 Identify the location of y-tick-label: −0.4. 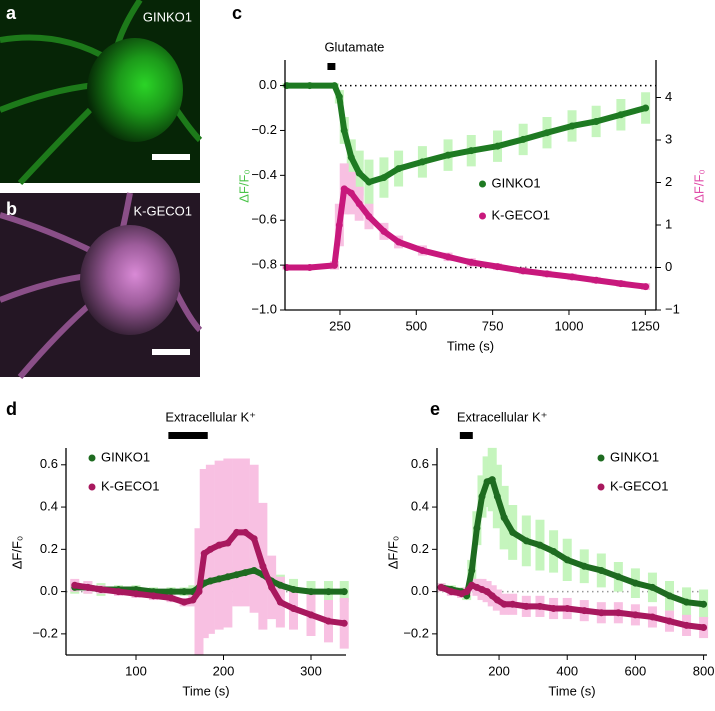
(264, 174).